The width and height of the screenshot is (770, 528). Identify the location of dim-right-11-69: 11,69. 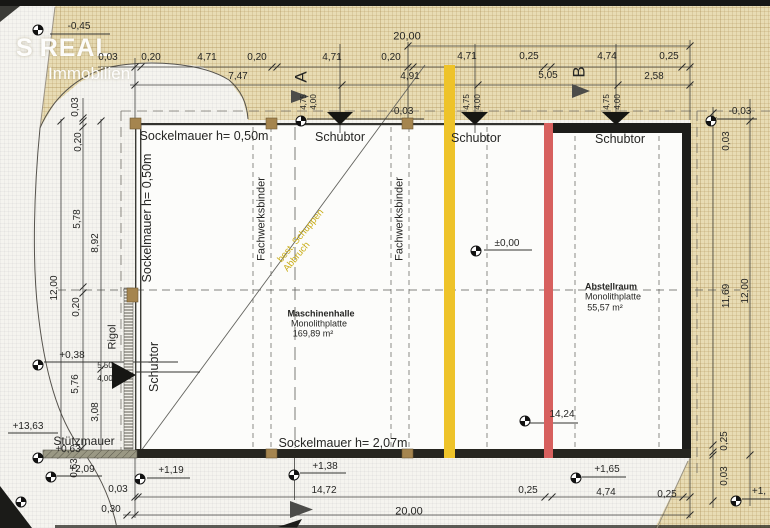
(726, 296).